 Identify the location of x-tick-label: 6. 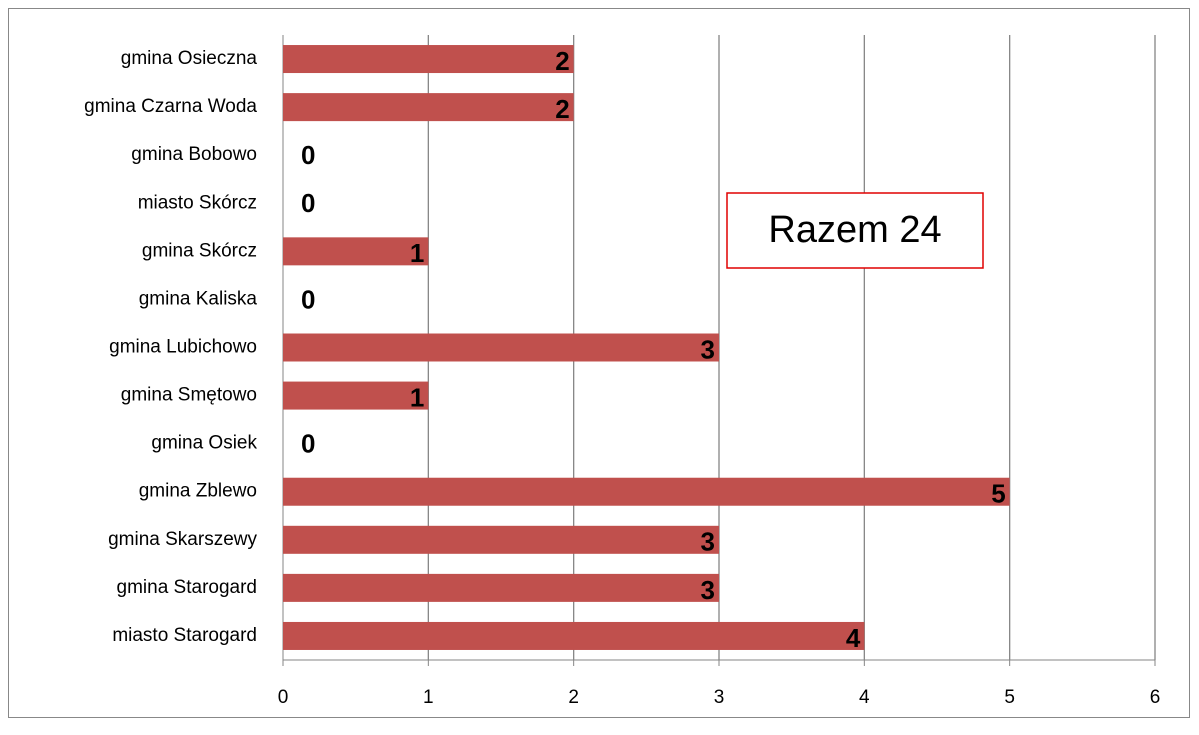
(1155, 697).